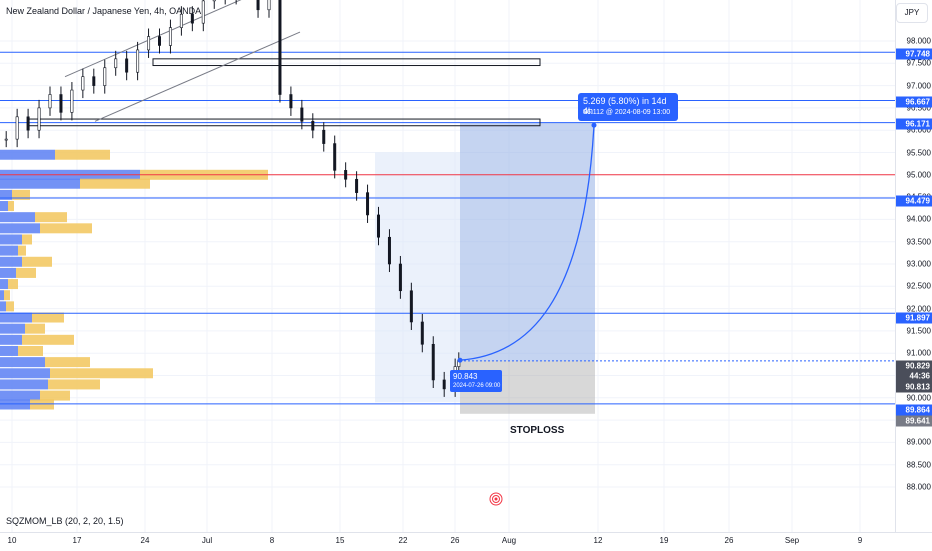 The image size is (932, 551). Describe the element at coordinates (598, 540) in the screenshot. I see `time-tick: 12` at that location.